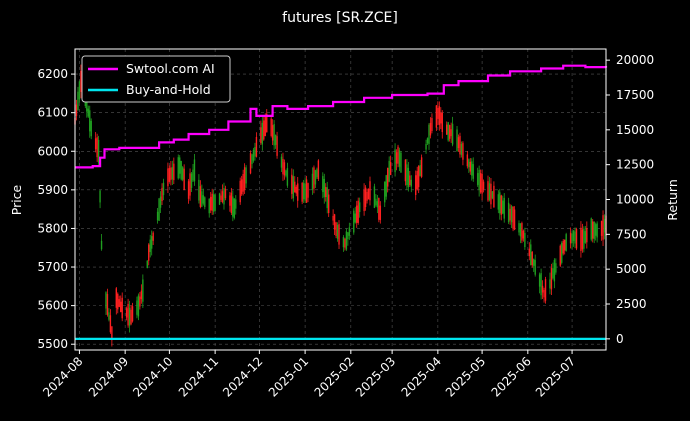 Image resolution: width=690 pixels, height=421 pixels. I want to click on left-y-tick-label: 5900, so click(52, 190).